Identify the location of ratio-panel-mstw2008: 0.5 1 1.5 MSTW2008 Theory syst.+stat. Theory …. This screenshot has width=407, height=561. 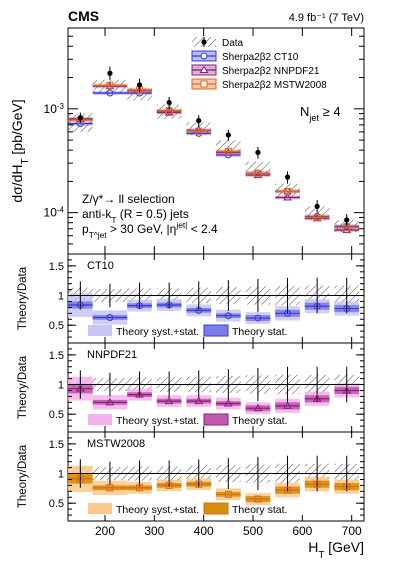
(191, 476).